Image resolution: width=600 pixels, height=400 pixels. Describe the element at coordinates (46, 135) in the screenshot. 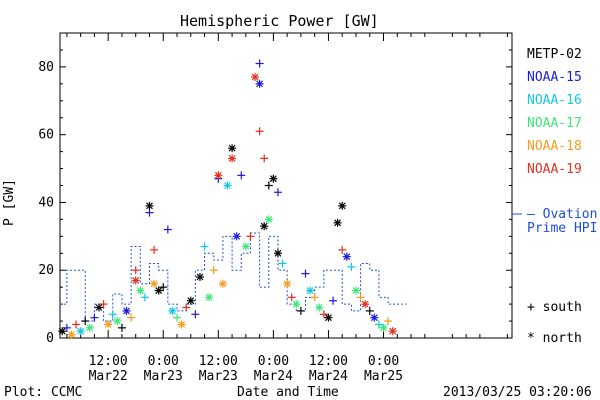

I see `y-tick-label: 60` at that location.